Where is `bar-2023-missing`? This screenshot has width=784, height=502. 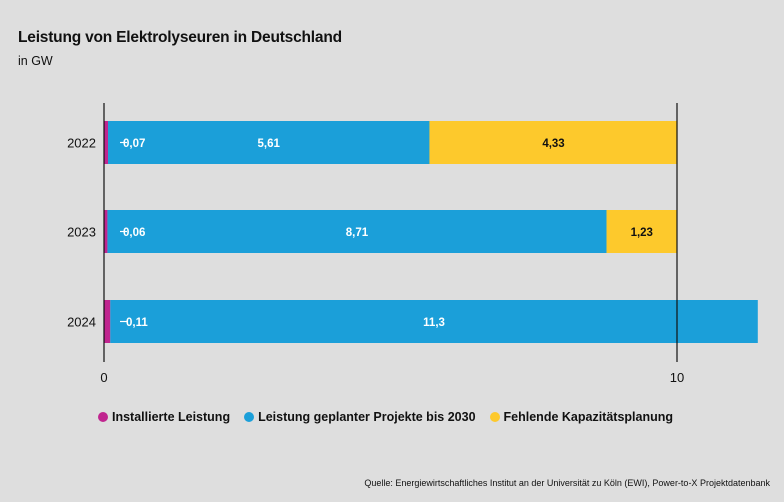
bar-2023-missing is located at coordinates (641, 231).